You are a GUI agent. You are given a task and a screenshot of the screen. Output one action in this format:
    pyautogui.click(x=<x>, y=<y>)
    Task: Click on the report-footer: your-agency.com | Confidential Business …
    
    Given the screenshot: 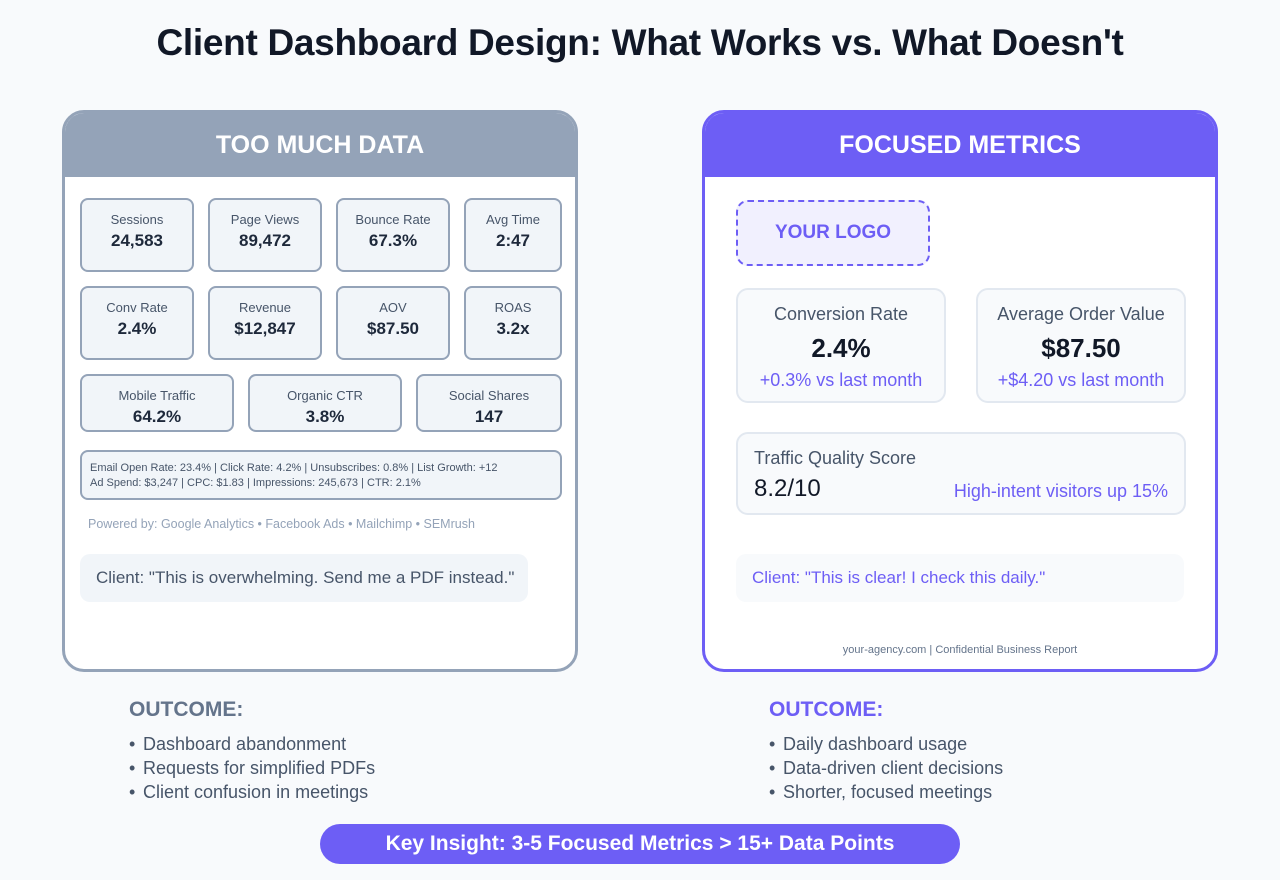 What is the action you would take?
    pyautogui.click(x=960, y=650)
    